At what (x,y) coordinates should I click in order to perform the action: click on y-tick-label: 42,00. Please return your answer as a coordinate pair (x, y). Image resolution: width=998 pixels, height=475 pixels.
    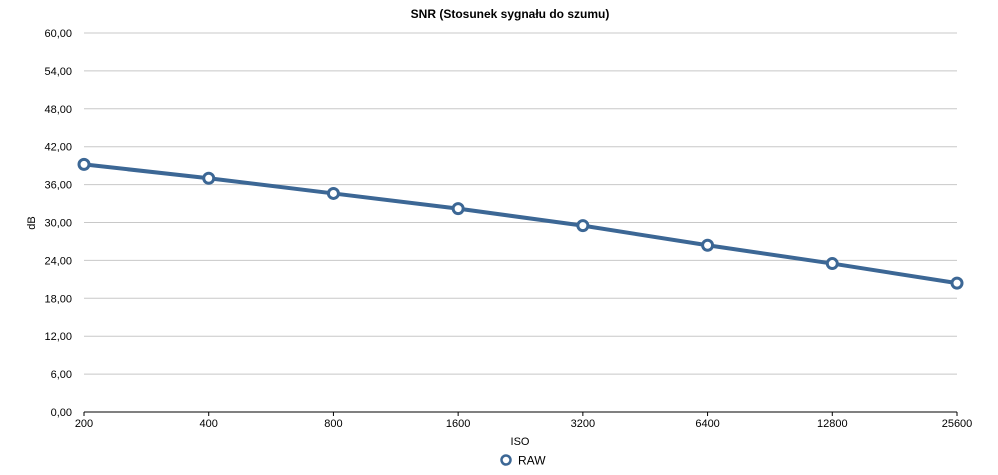
    Looking at the image, I should click on (58, 148).